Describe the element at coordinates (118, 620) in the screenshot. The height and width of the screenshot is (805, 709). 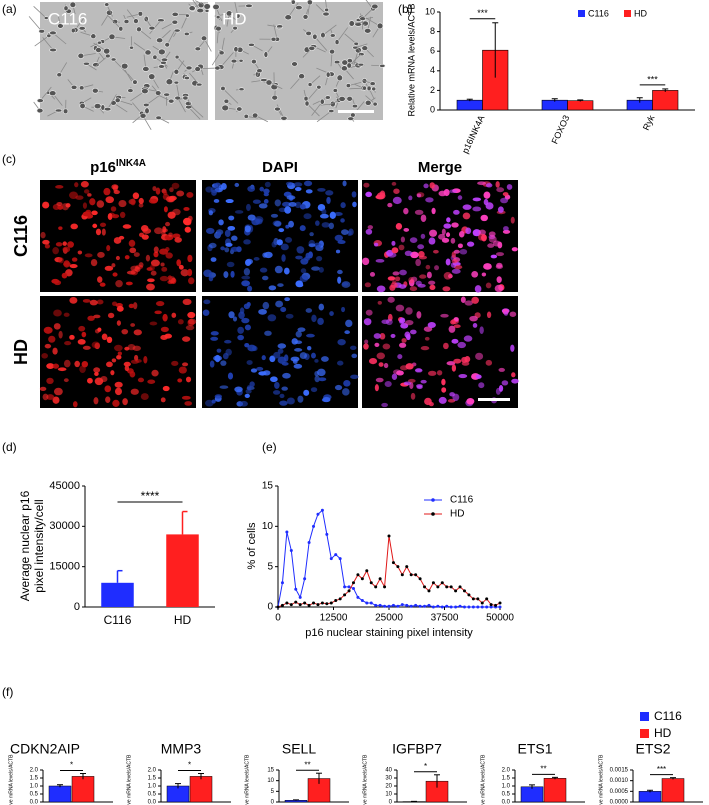
I see `x-tick-label: C116` at that location.